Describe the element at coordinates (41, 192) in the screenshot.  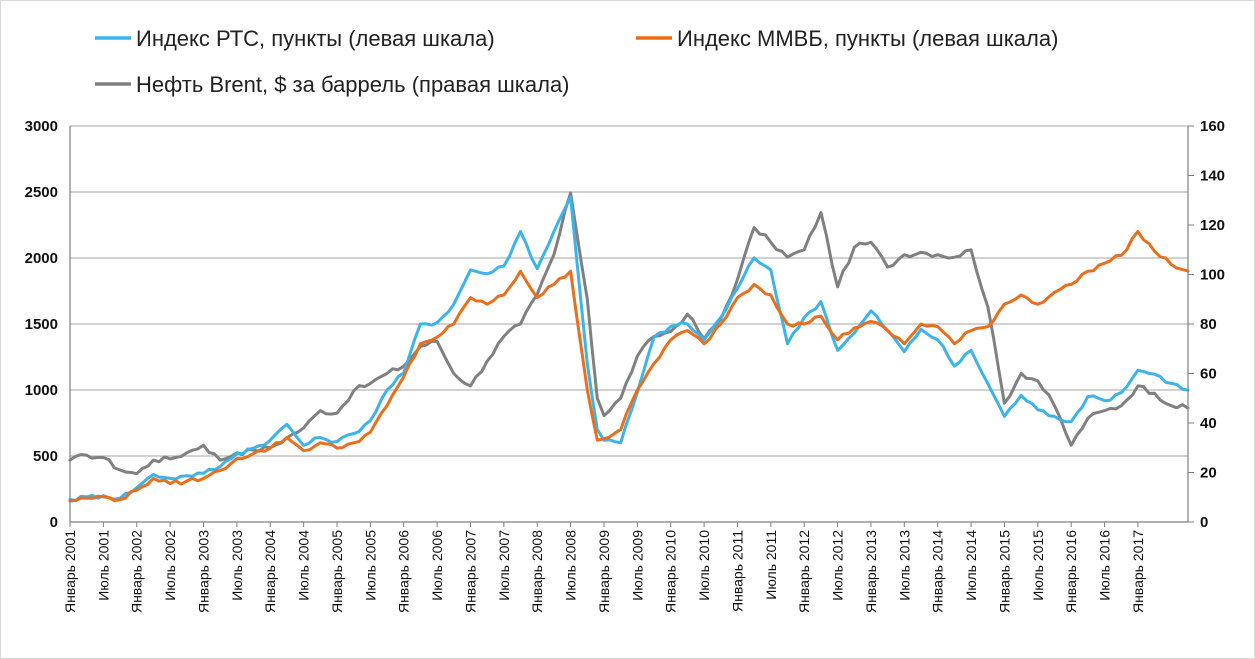
I see `left-tick-label: 2500` at that location.